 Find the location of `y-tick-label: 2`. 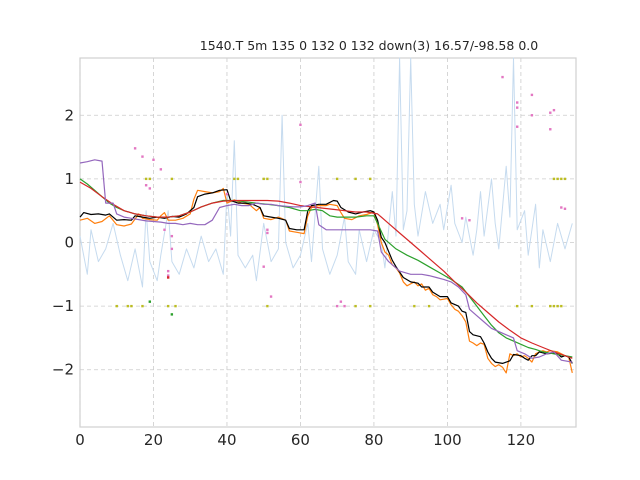

y-tick-label: 2 is located at coordinates (69, 115).